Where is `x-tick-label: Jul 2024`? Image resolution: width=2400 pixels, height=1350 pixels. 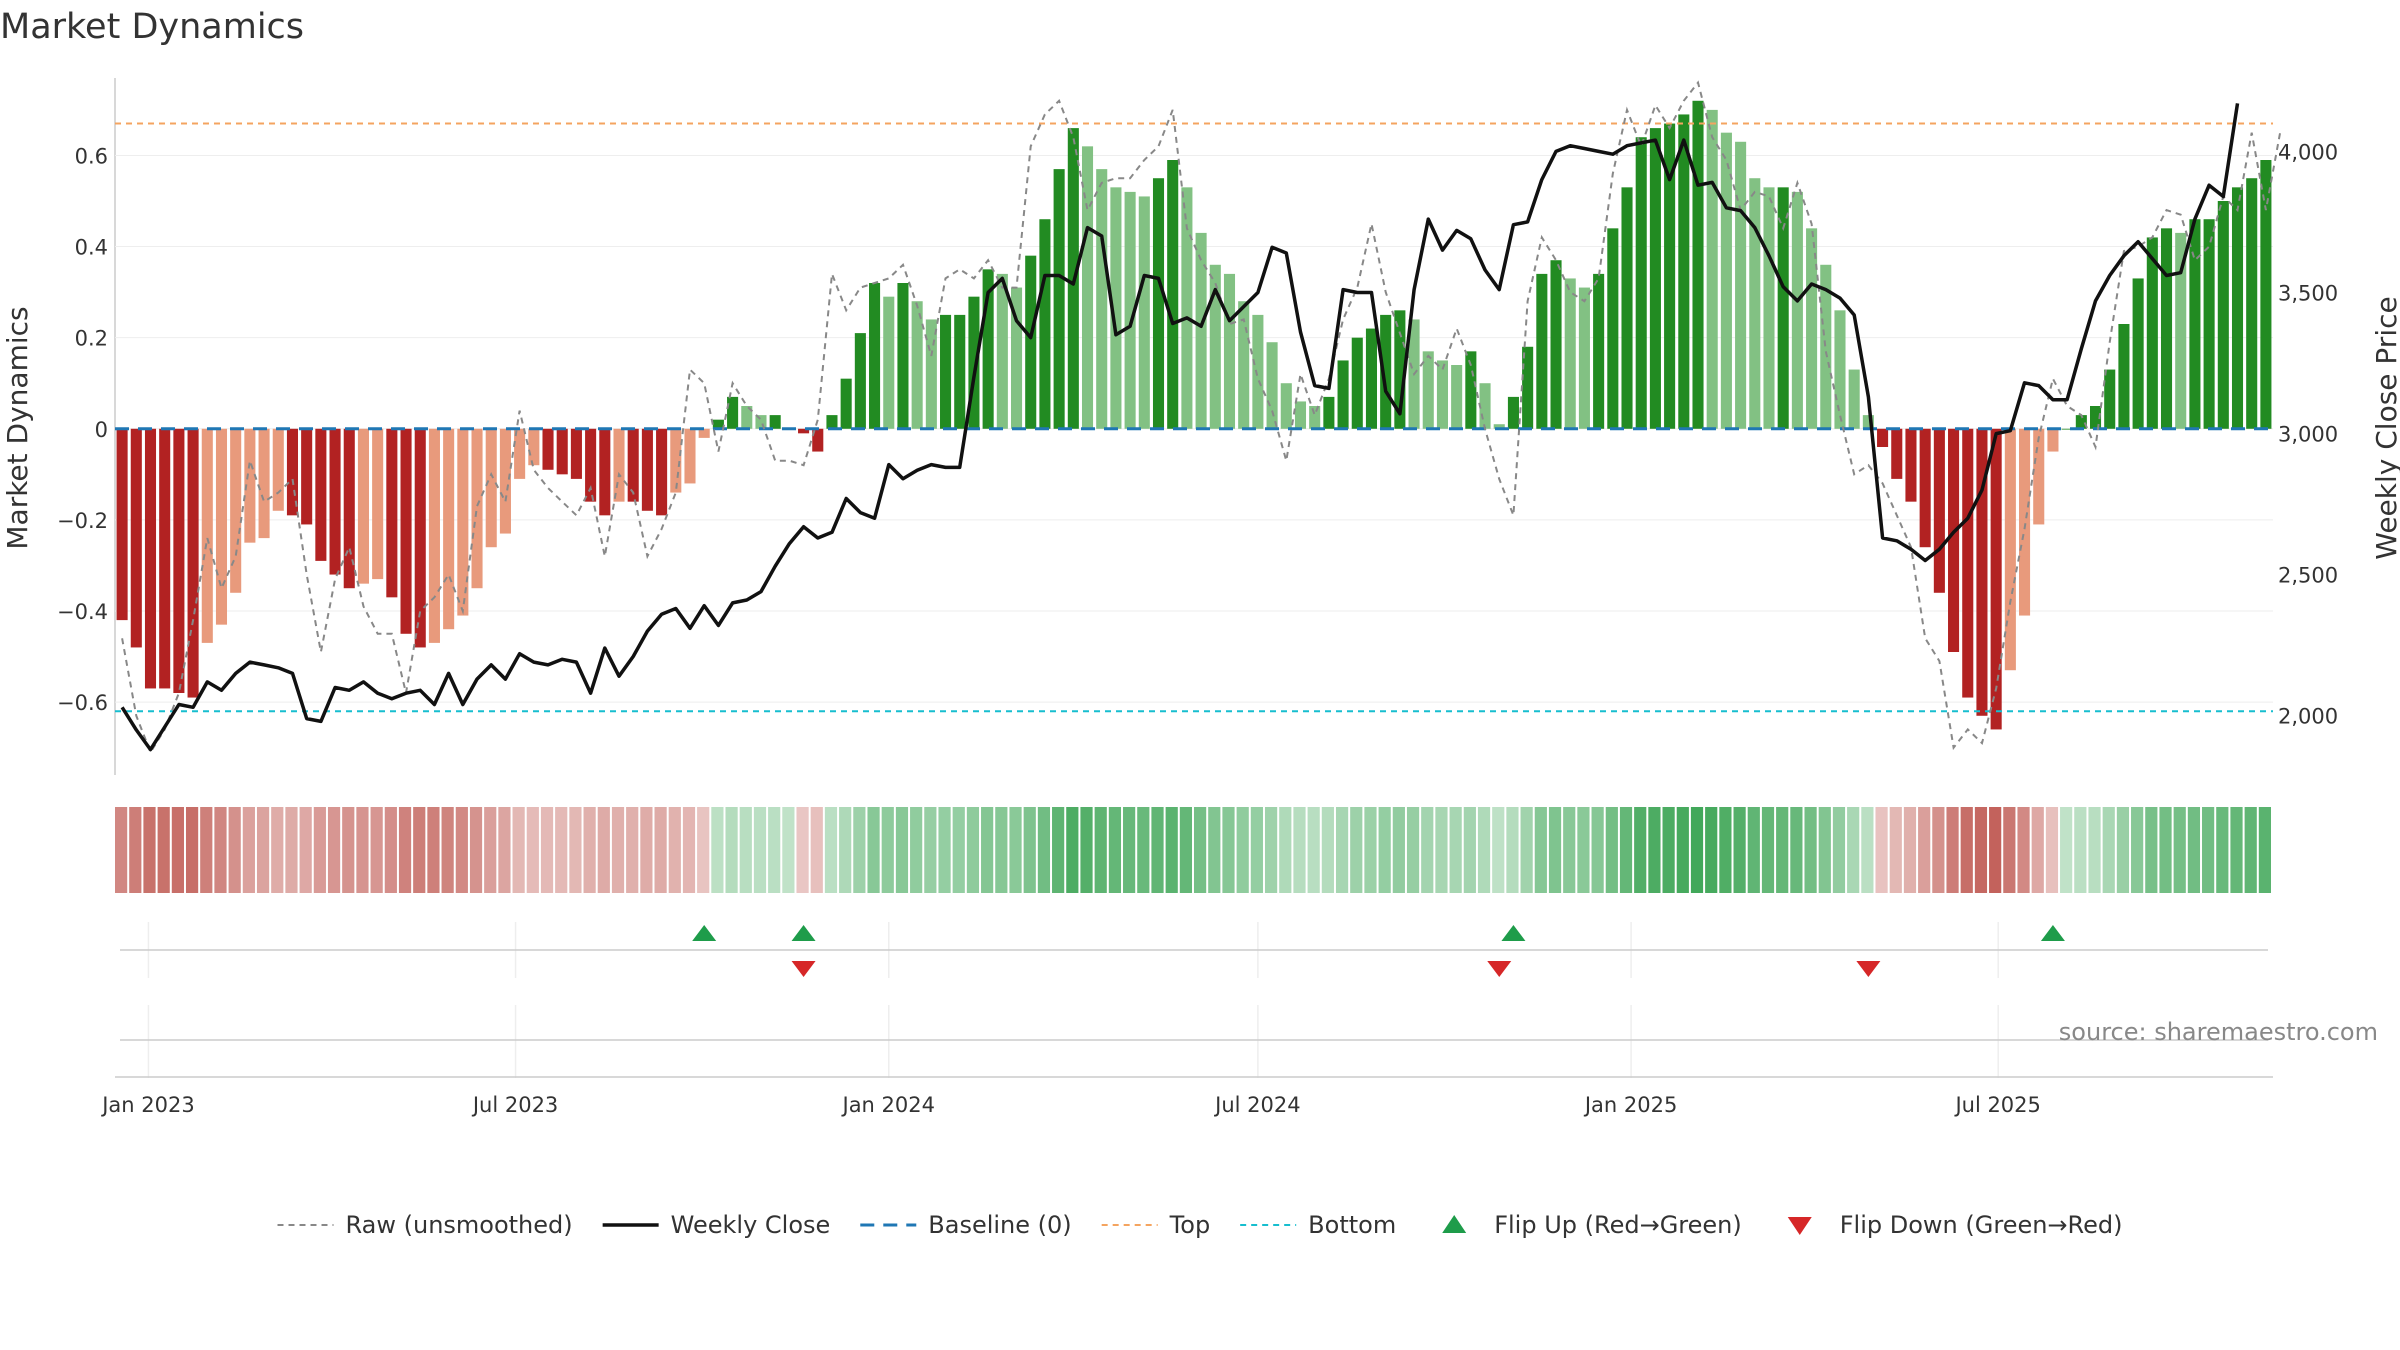
x-tick-label: Jul 2024 is located at coordinates (1256, 1105).